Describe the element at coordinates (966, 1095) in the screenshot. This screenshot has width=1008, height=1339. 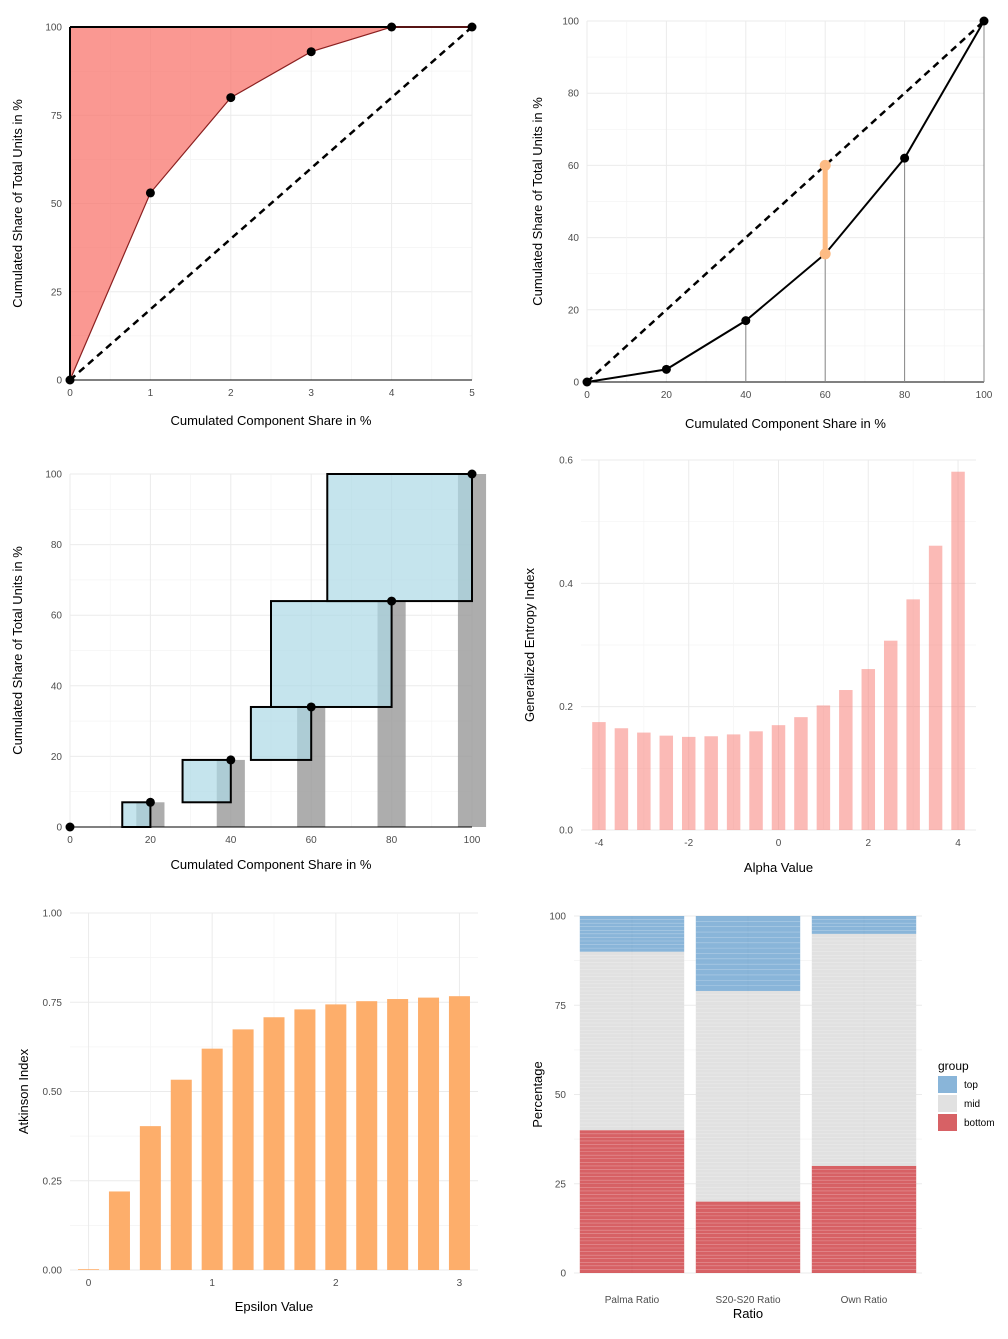
I see `legend: group top mid bottom` at that location.